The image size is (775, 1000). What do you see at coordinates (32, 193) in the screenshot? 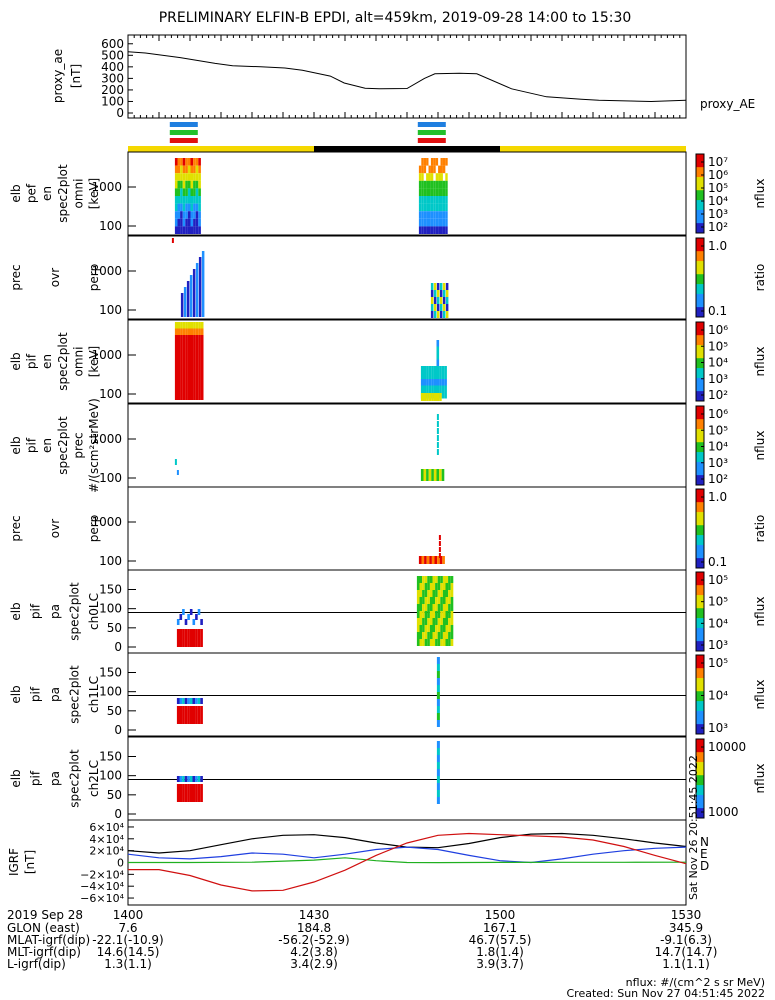
I see `panel-ylabel-line: pef` at bounding box center [32, 193].